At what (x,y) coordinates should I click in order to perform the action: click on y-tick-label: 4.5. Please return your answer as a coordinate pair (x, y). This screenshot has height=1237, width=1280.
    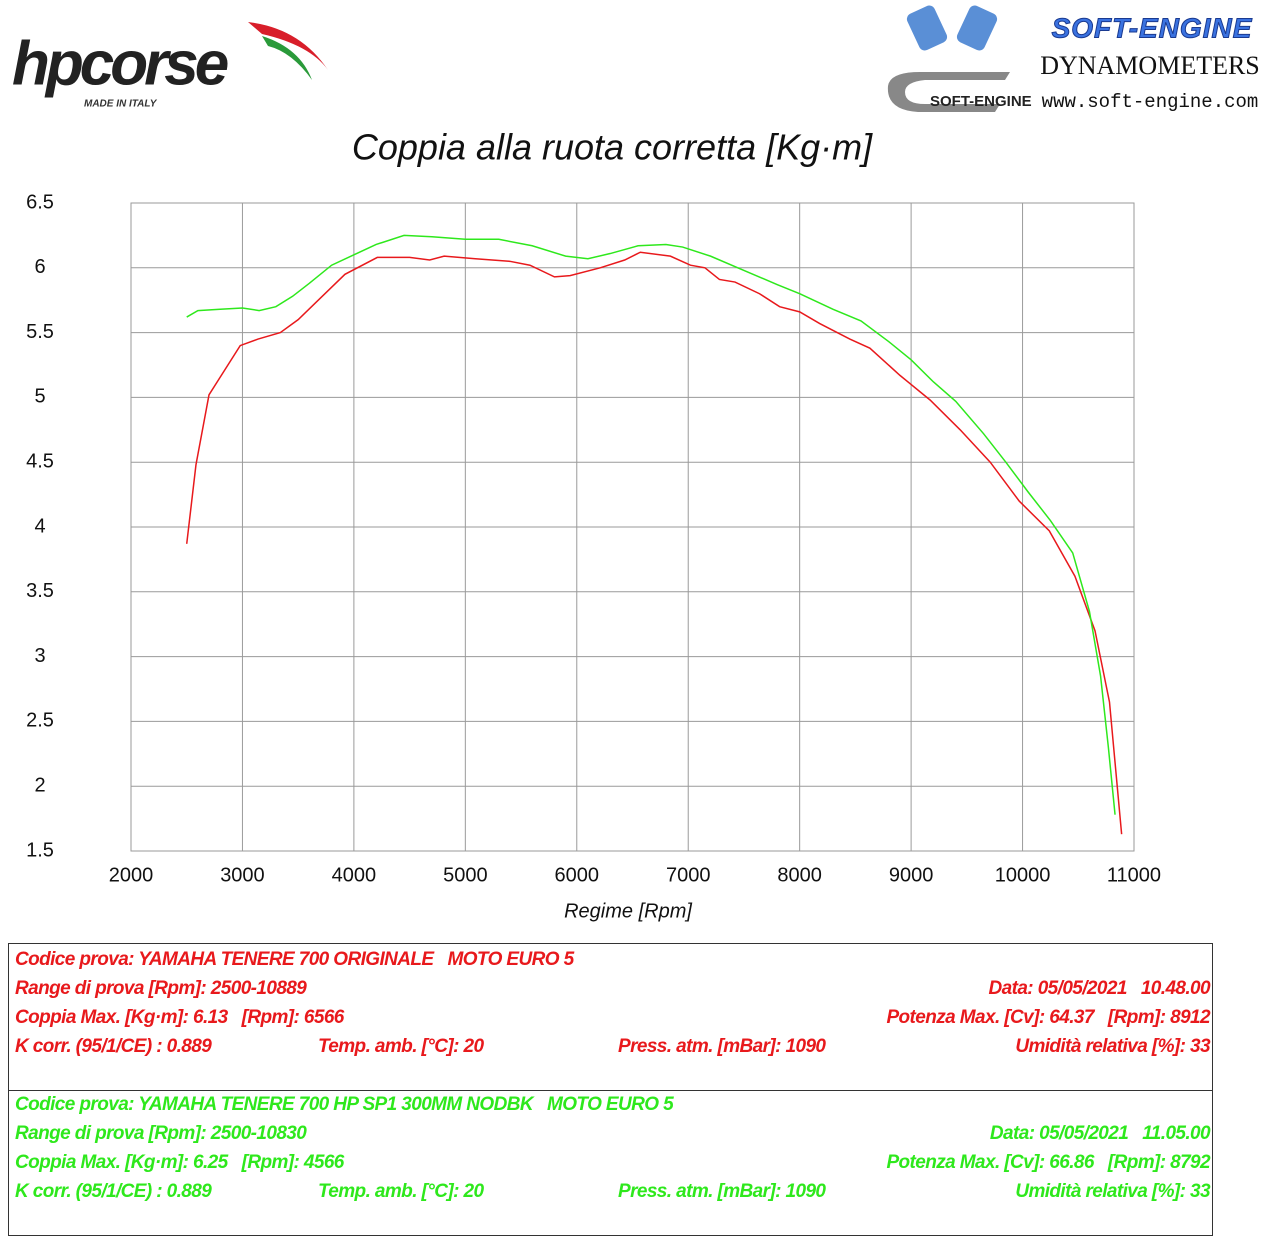
    Looking at the image, I should click on (40, 461).